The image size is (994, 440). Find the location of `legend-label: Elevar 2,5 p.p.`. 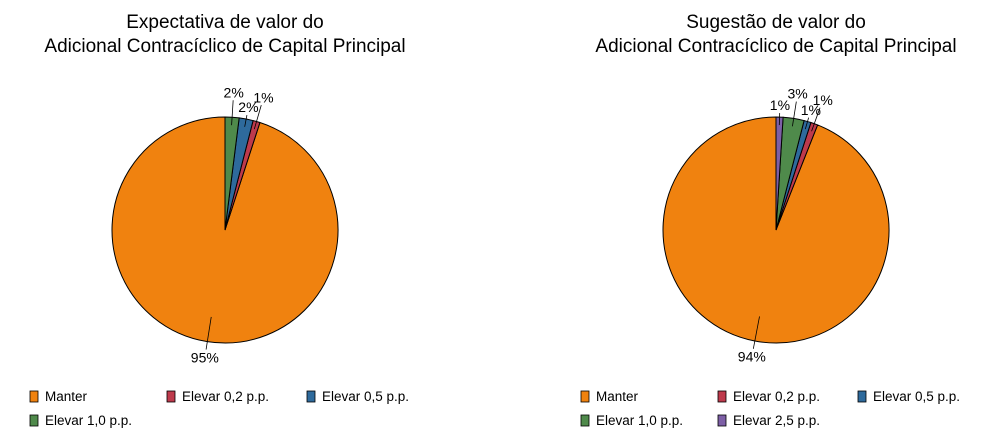

legend-label: Elevar 2,5 p.p. is located at coordinates (776, 420).